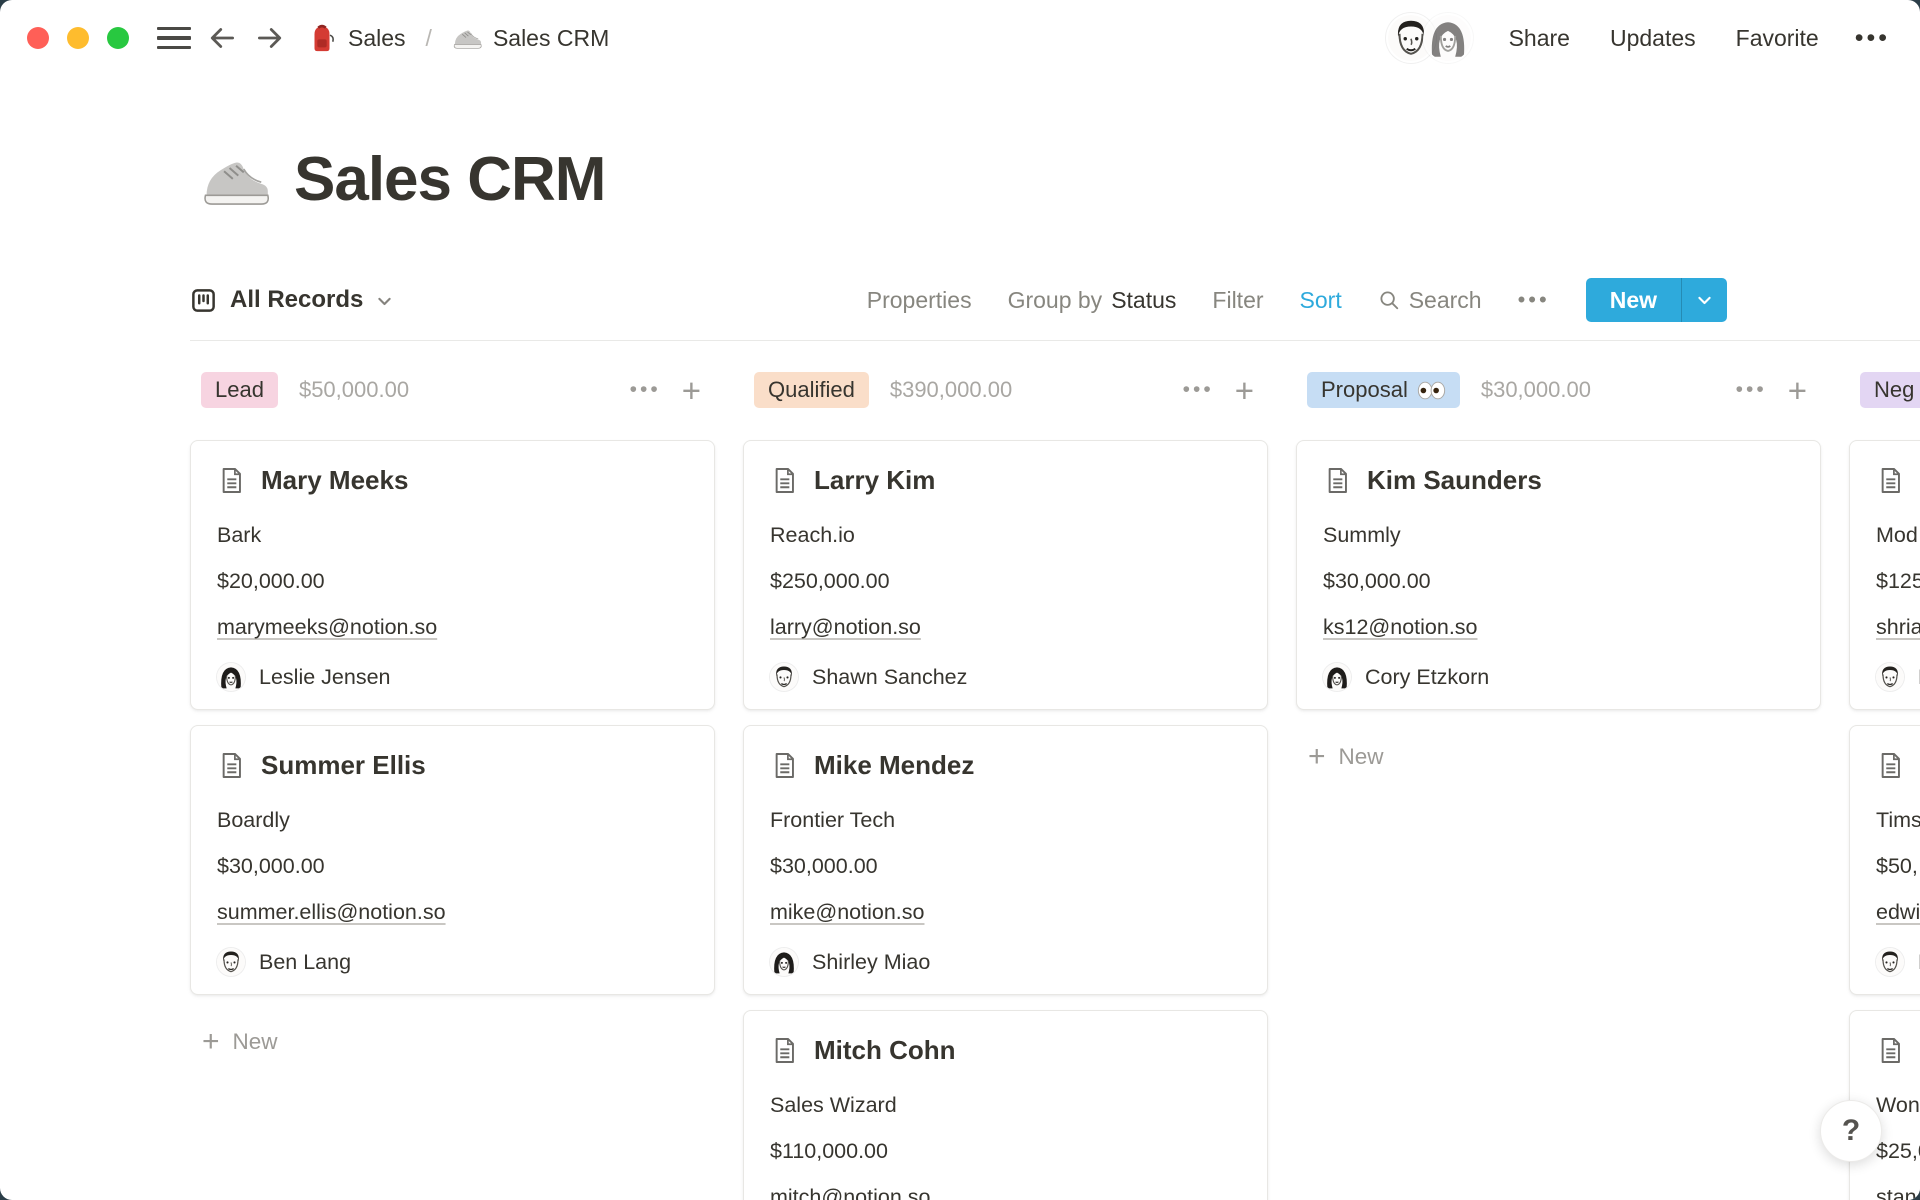 The height and width of the screenshot is (1200, 1920). I want to click on zoom-button, so click(118, 38).